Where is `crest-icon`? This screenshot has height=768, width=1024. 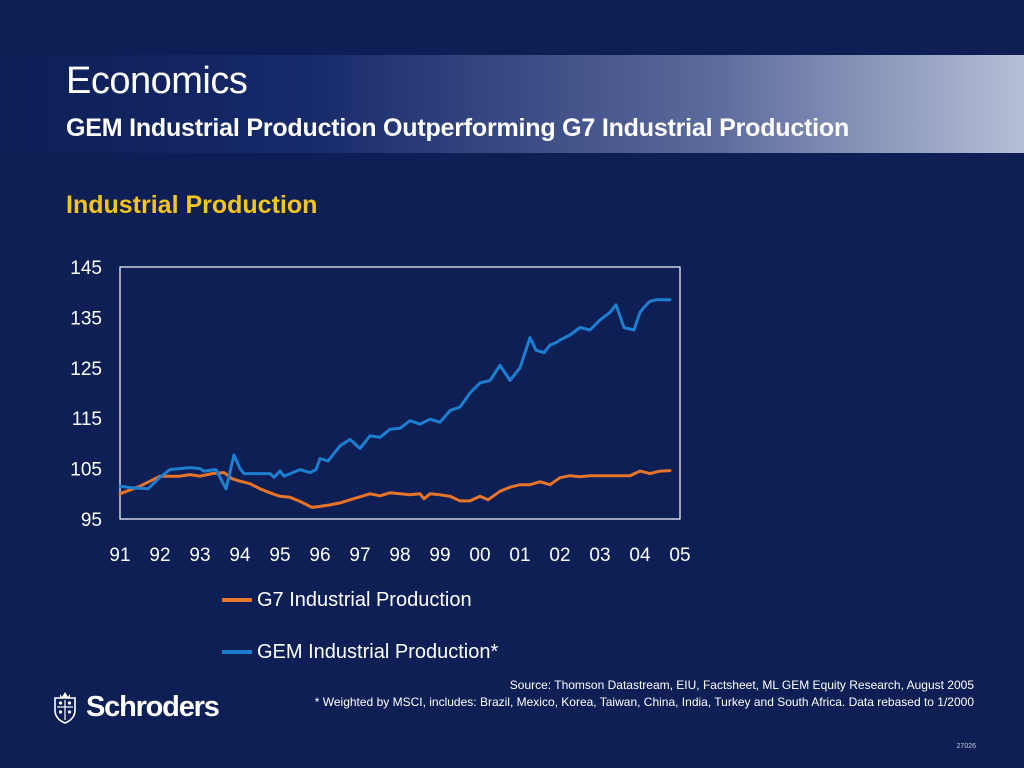 crest-icon is located at coordinates (65, 708).